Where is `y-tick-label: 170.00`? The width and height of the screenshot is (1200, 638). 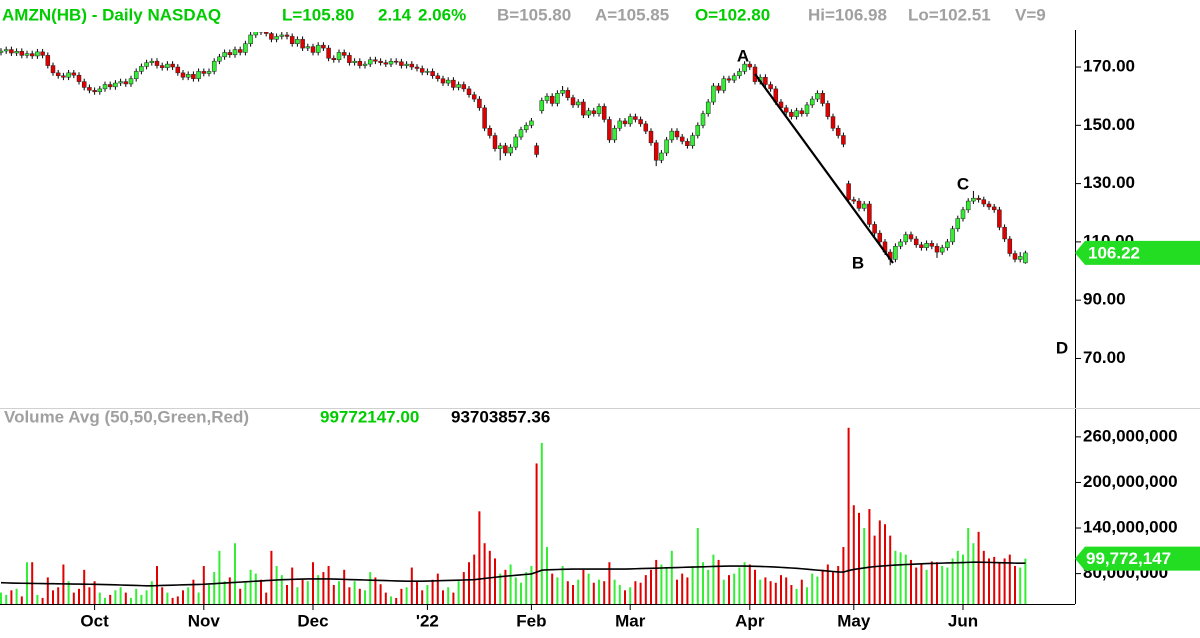 y-tick-label: 170.00 is located at coordinates (1109, 66).